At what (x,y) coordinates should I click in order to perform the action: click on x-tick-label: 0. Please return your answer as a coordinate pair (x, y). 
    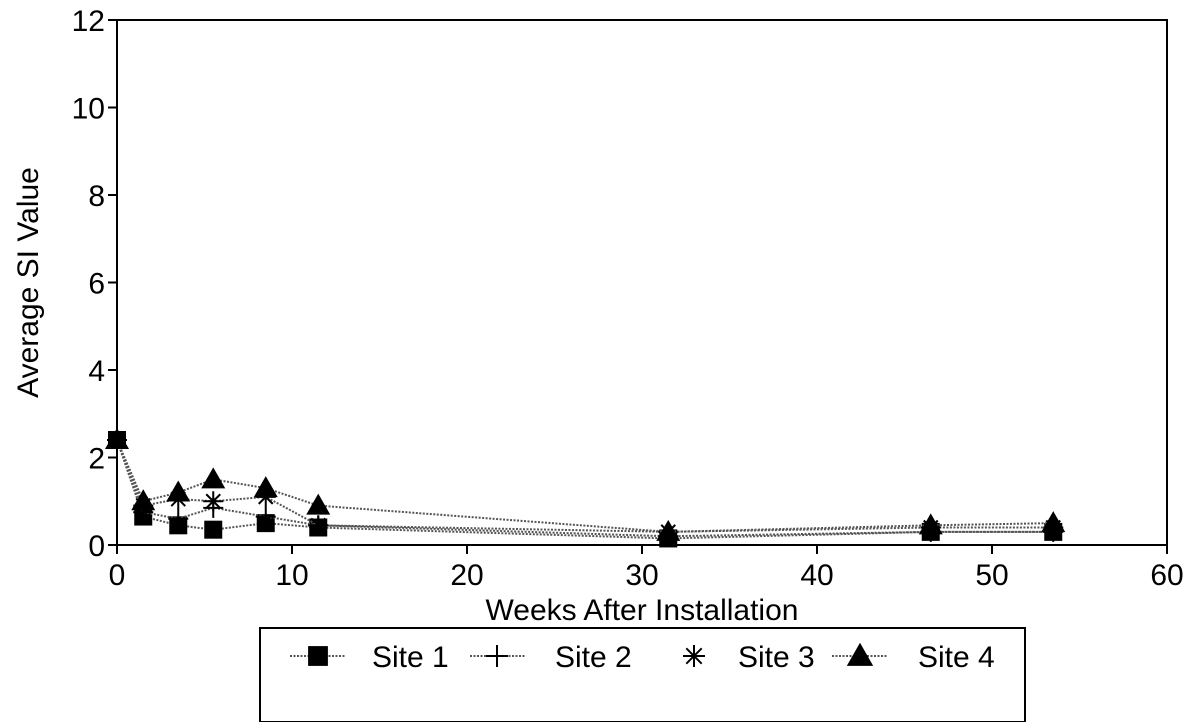
    Looking at the image, I should click on (117, 575).